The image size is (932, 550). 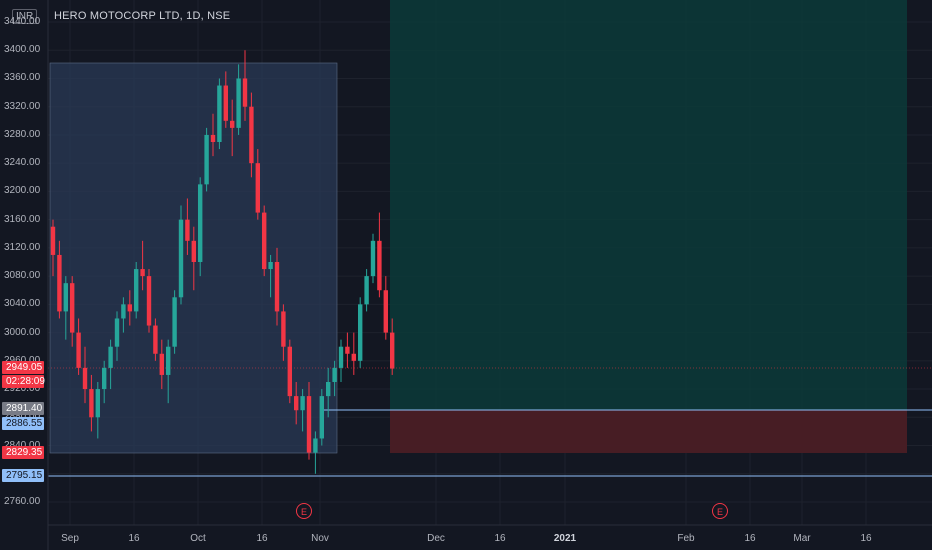 What do you see at coordinates (70, 538) in the screenshot?
I see `time-tick-label: Sep` at bounding box center [70, 538].